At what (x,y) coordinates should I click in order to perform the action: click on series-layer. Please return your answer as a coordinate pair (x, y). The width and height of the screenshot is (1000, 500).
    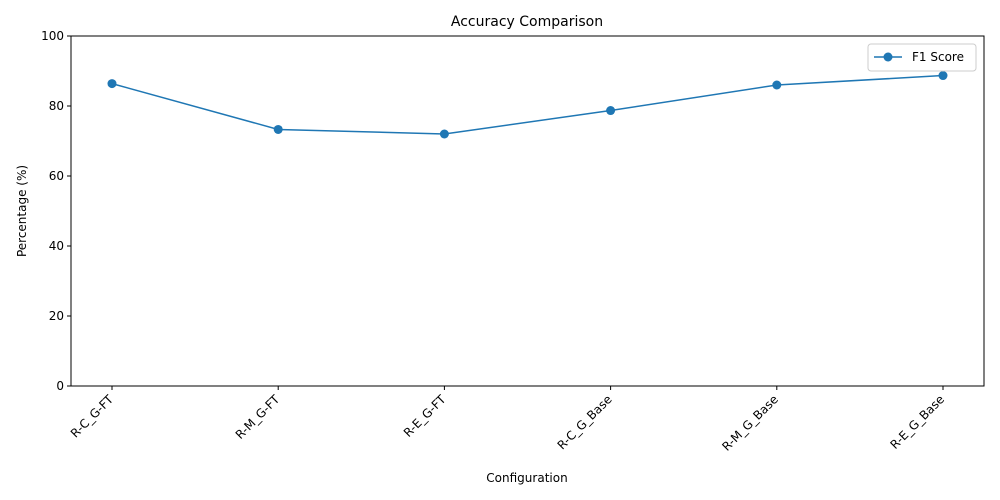
    Looking at the image, I should click on (527, 105).